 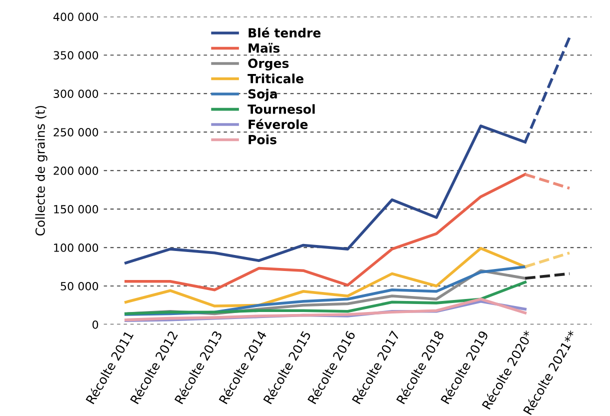 What do you see at coordinates (76, 132) in the screenshot?
I see `y-tick-label: 250 000` at bounding box center [76, 132].